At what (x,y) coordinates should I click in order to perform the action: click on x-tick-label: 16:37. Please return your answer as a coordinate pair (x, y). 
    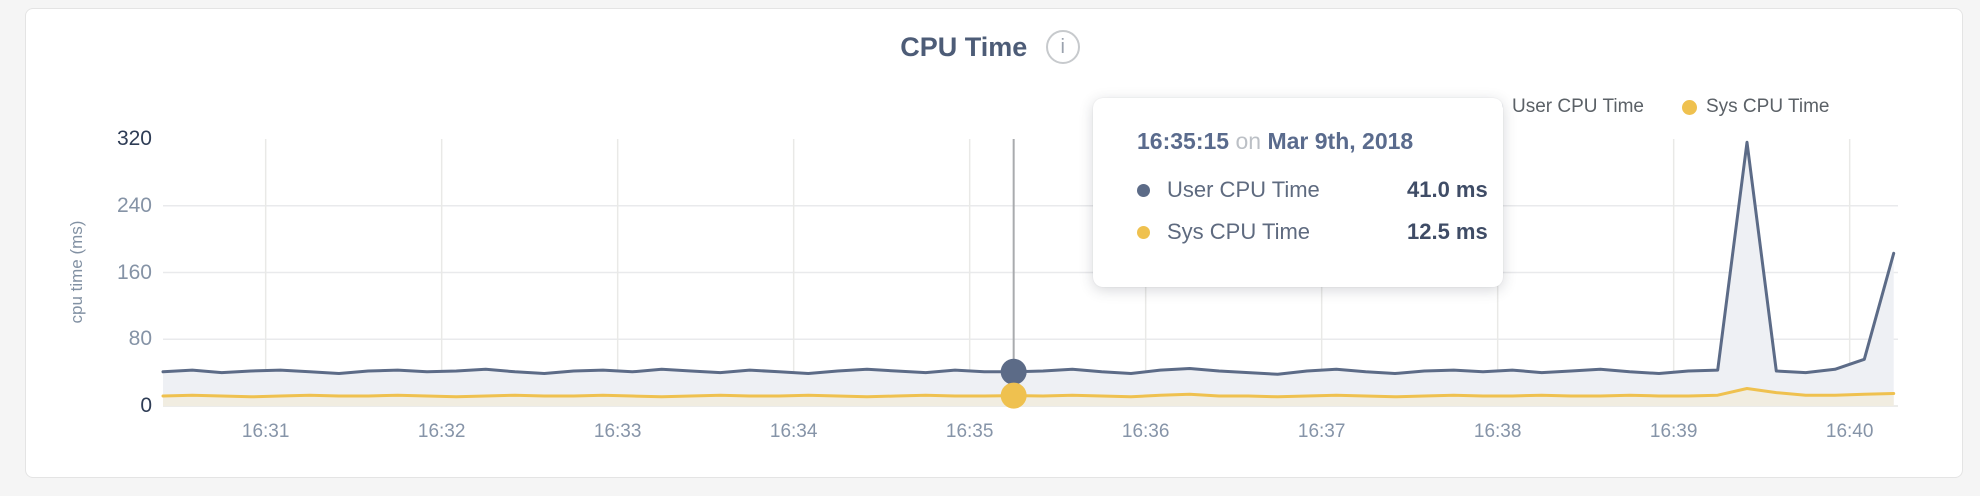
    Looking at the image, I should click on (1321, 431).